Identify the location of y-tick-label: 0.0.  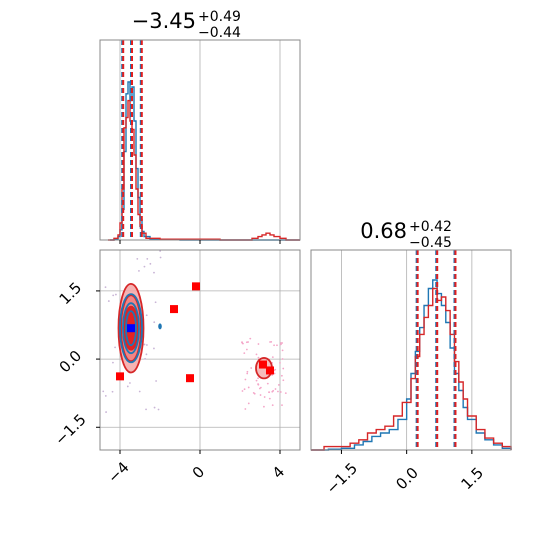
(71, 362).